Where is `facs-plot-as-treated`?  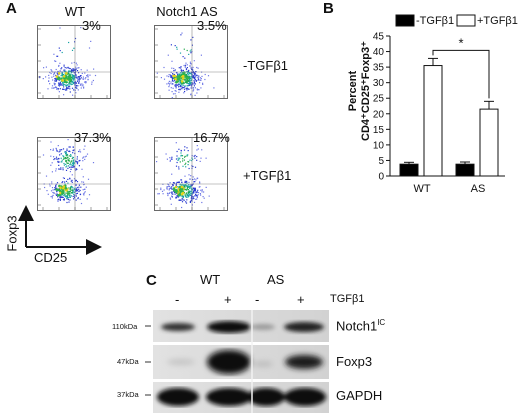 facs-plot-as-treated is located at coordinates (191, 174).